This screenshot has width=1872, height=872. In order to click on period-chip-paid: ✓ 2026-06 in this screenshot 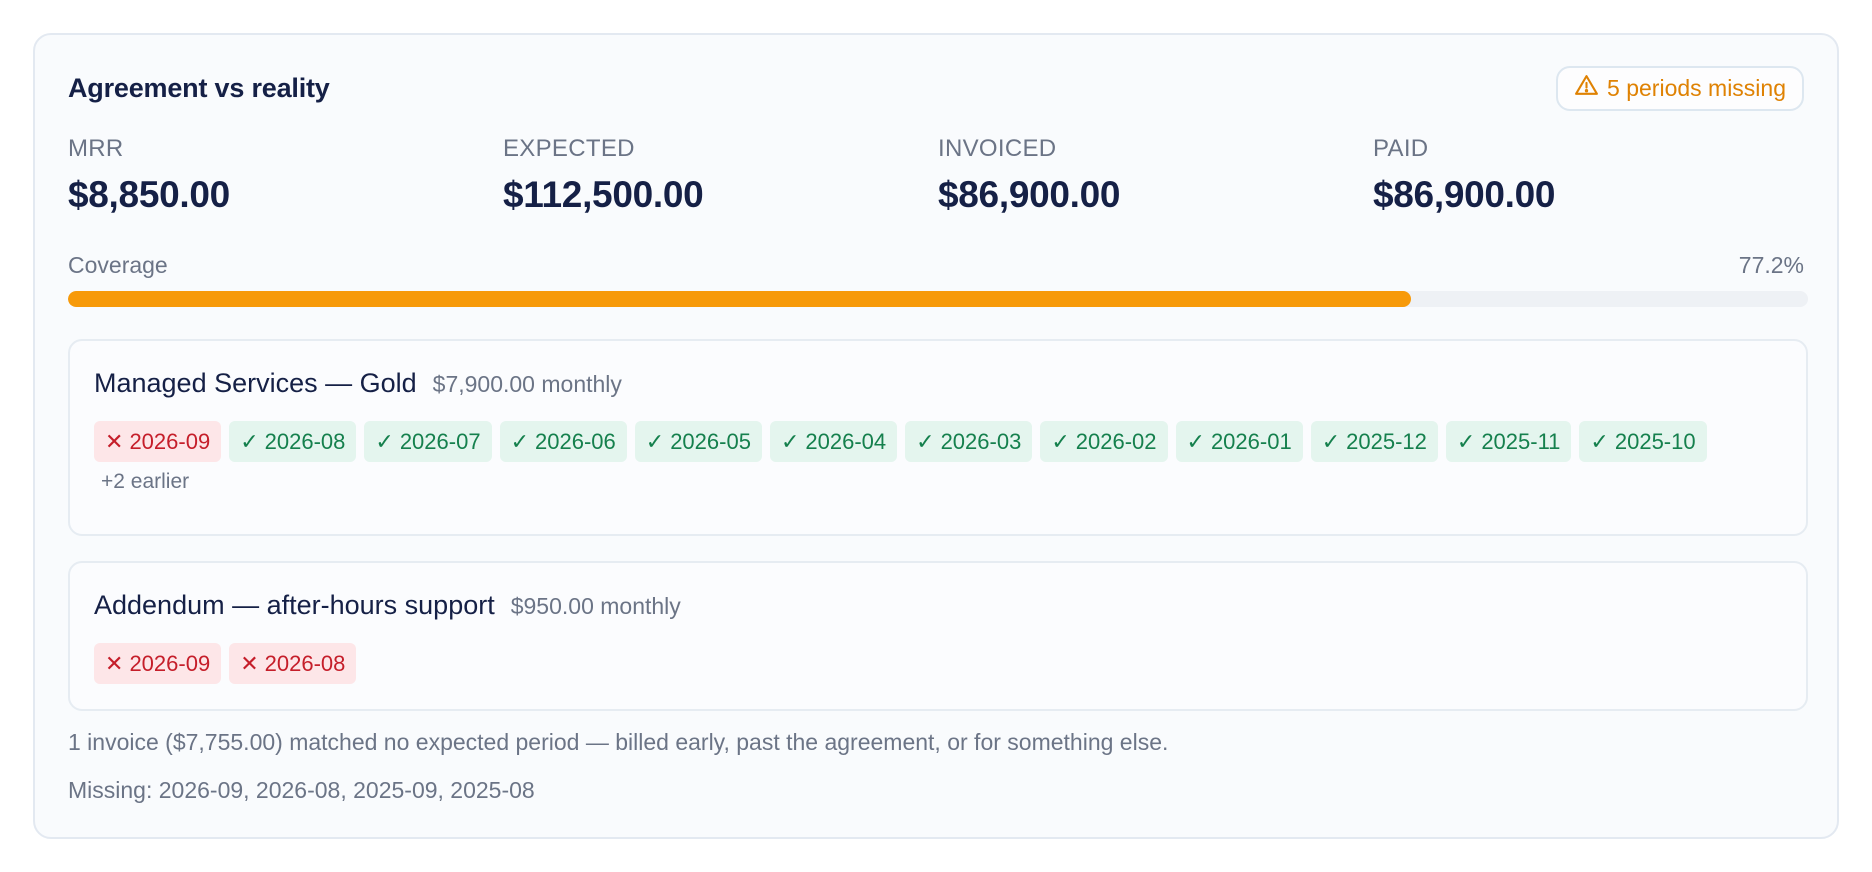, I will do `click(563, 441)`.